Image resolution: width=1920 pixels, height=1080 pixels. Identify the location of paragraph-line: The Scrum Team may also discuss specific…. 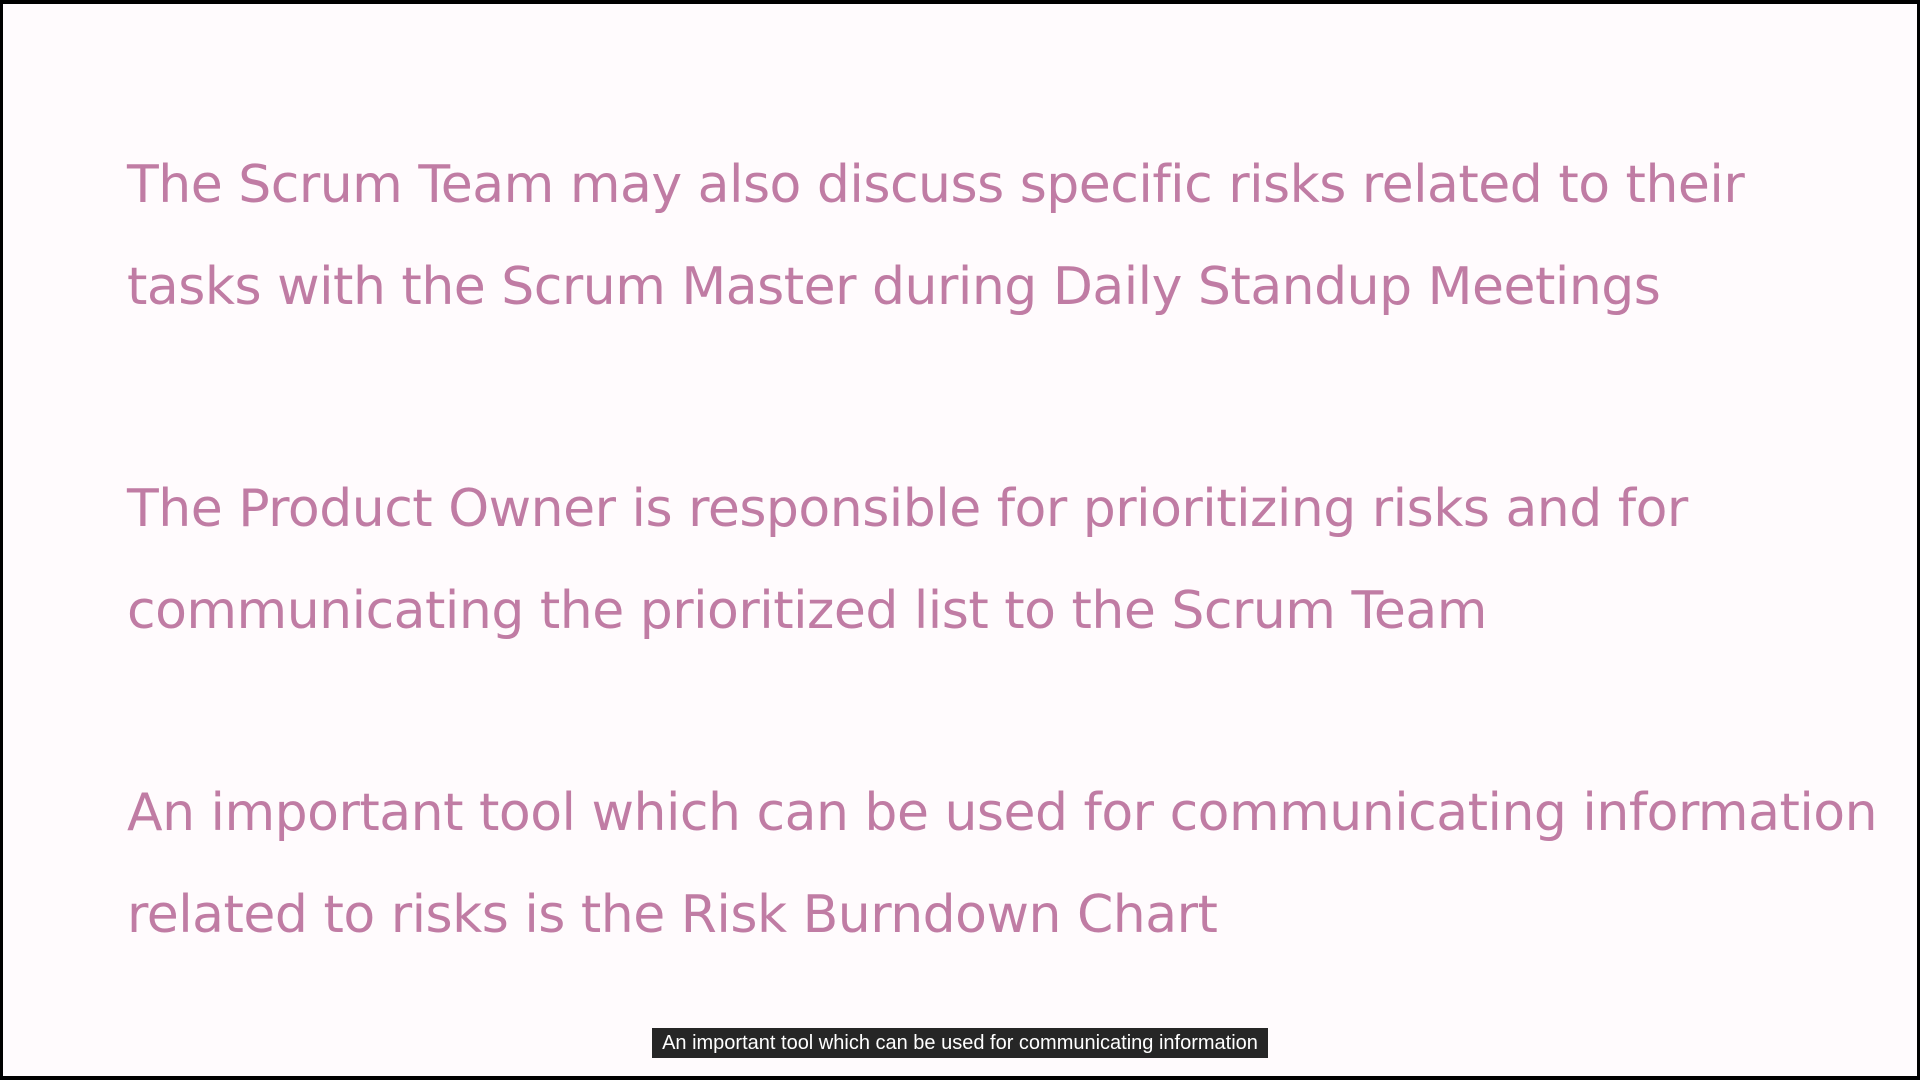
(936, 185).